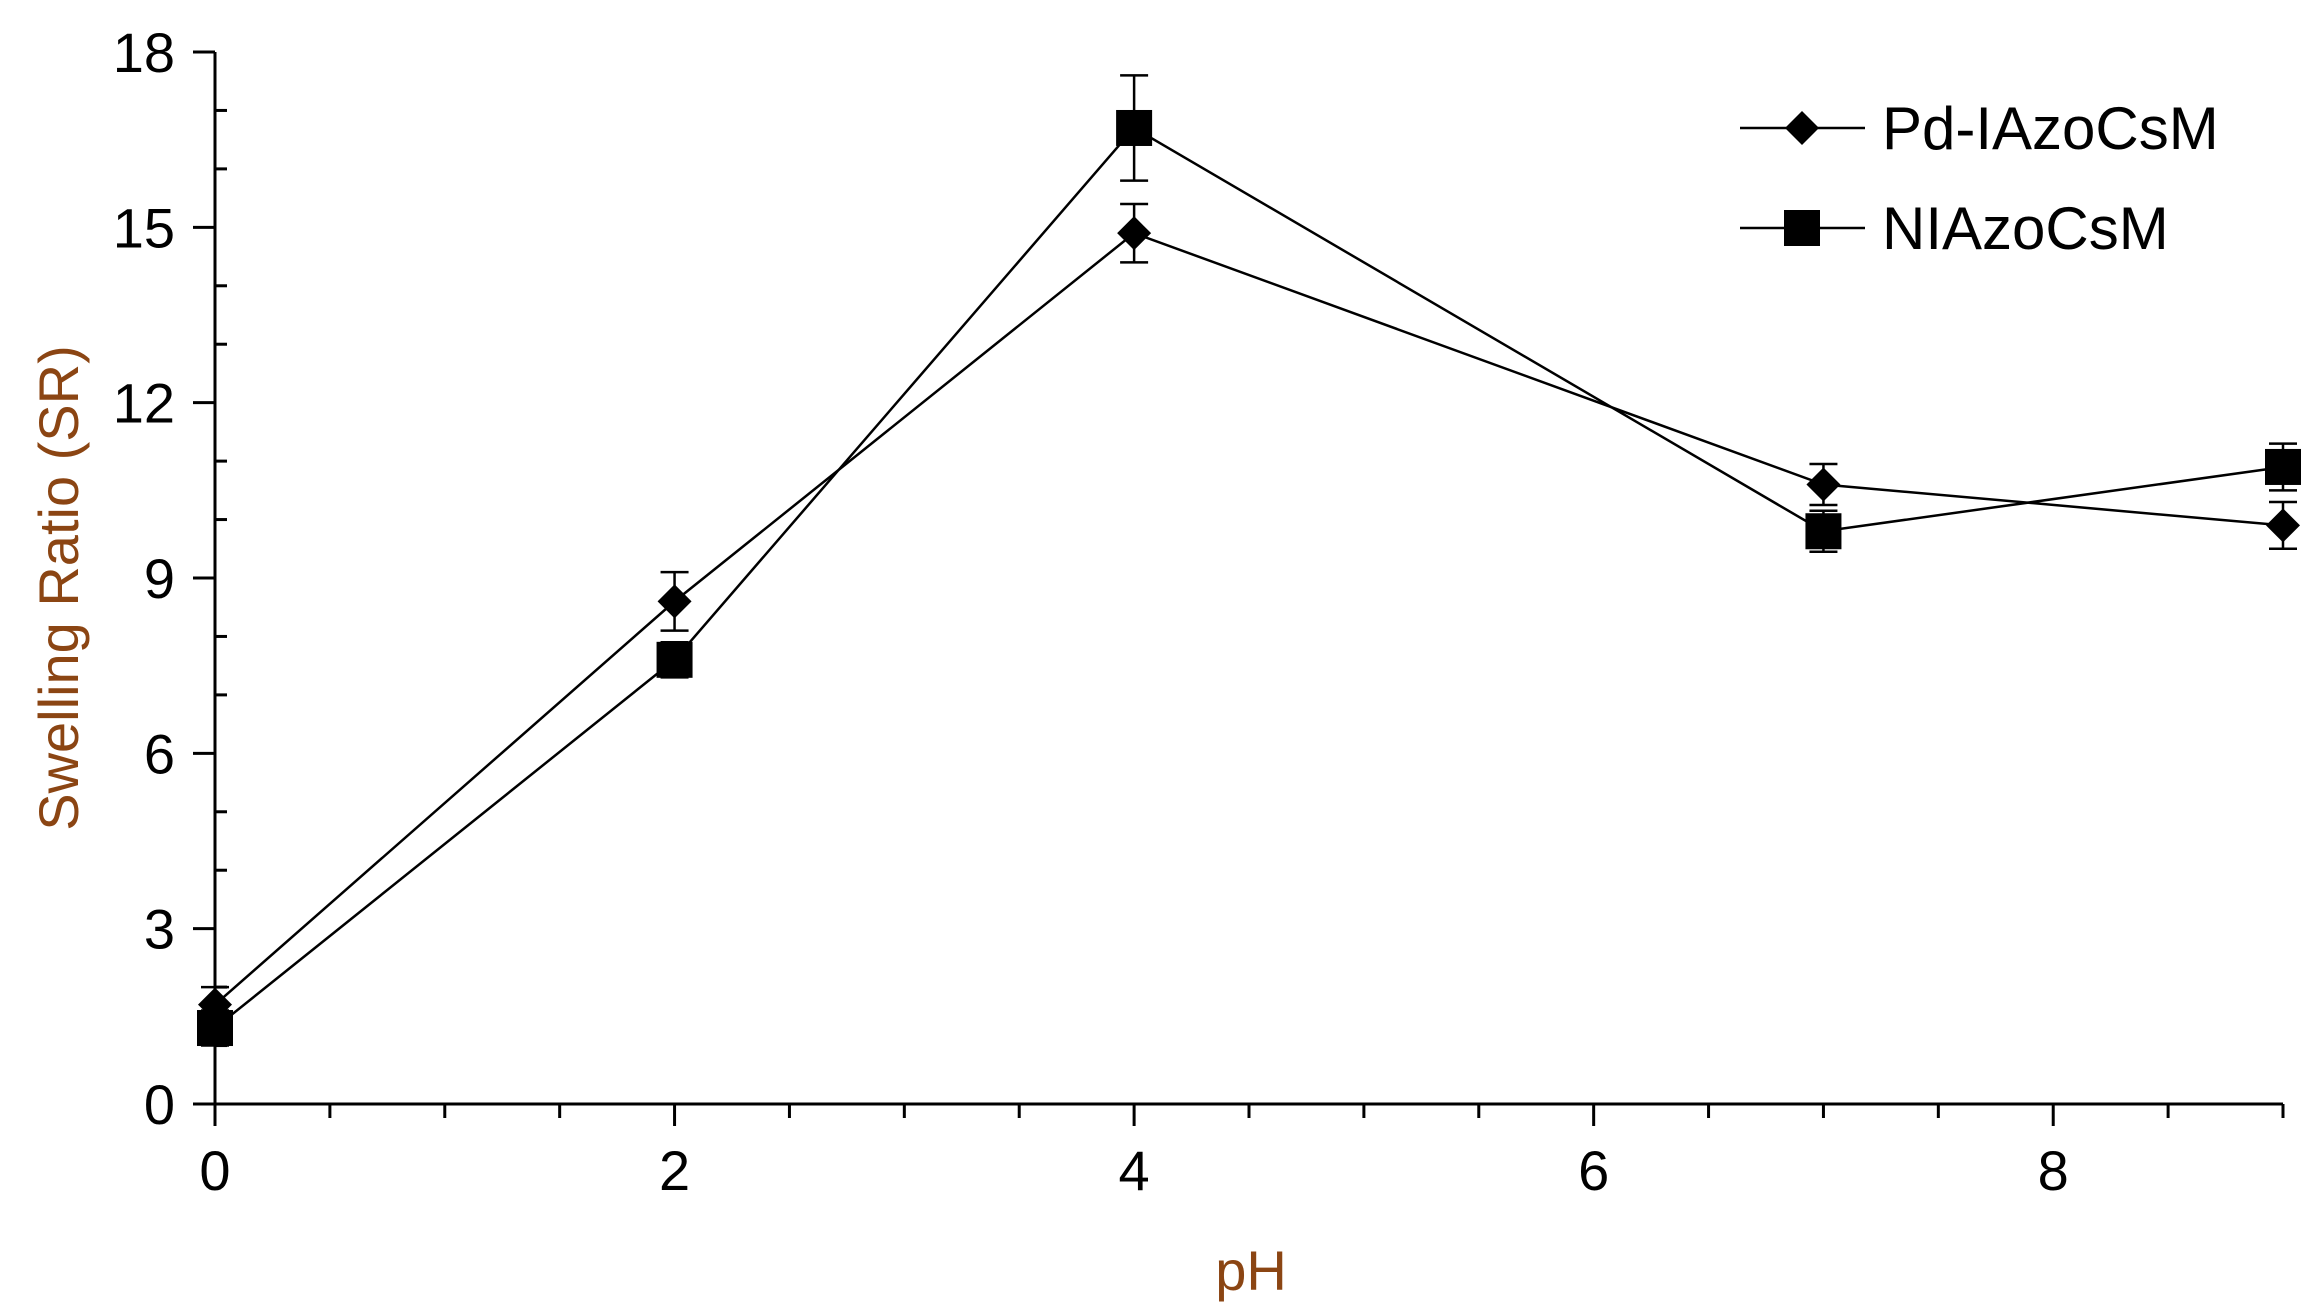 The width and height of the screenshot is (2313, 1313). What do you see at coordinates (144, 403) in the screenshot?
I see `y-tick-label: 12` at bounding box center [144, 403].